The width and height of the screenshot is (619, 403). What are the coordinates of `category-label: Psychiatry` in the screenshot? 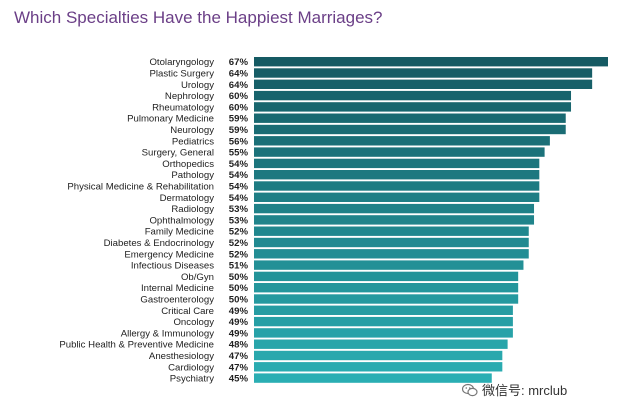 It's located at (192, 379).